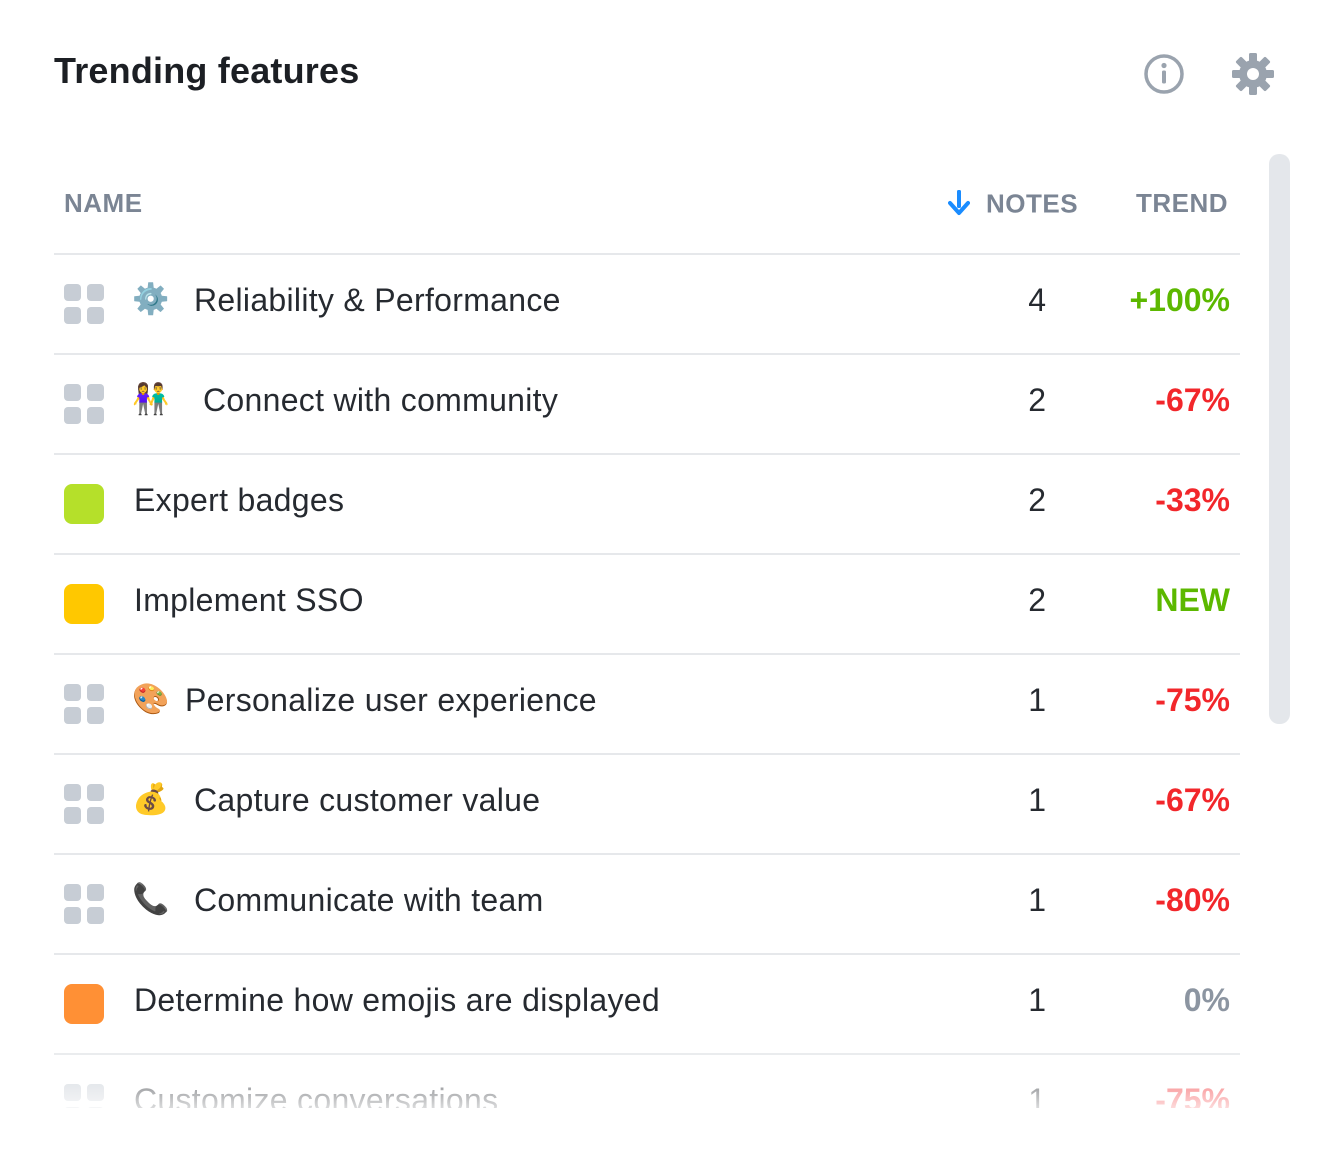 This screenshot has width=1344, height=1156. Describe the element at coordinates (1206, 1000) in the screenshot. I see `row-trend-value: 0%` at that location.